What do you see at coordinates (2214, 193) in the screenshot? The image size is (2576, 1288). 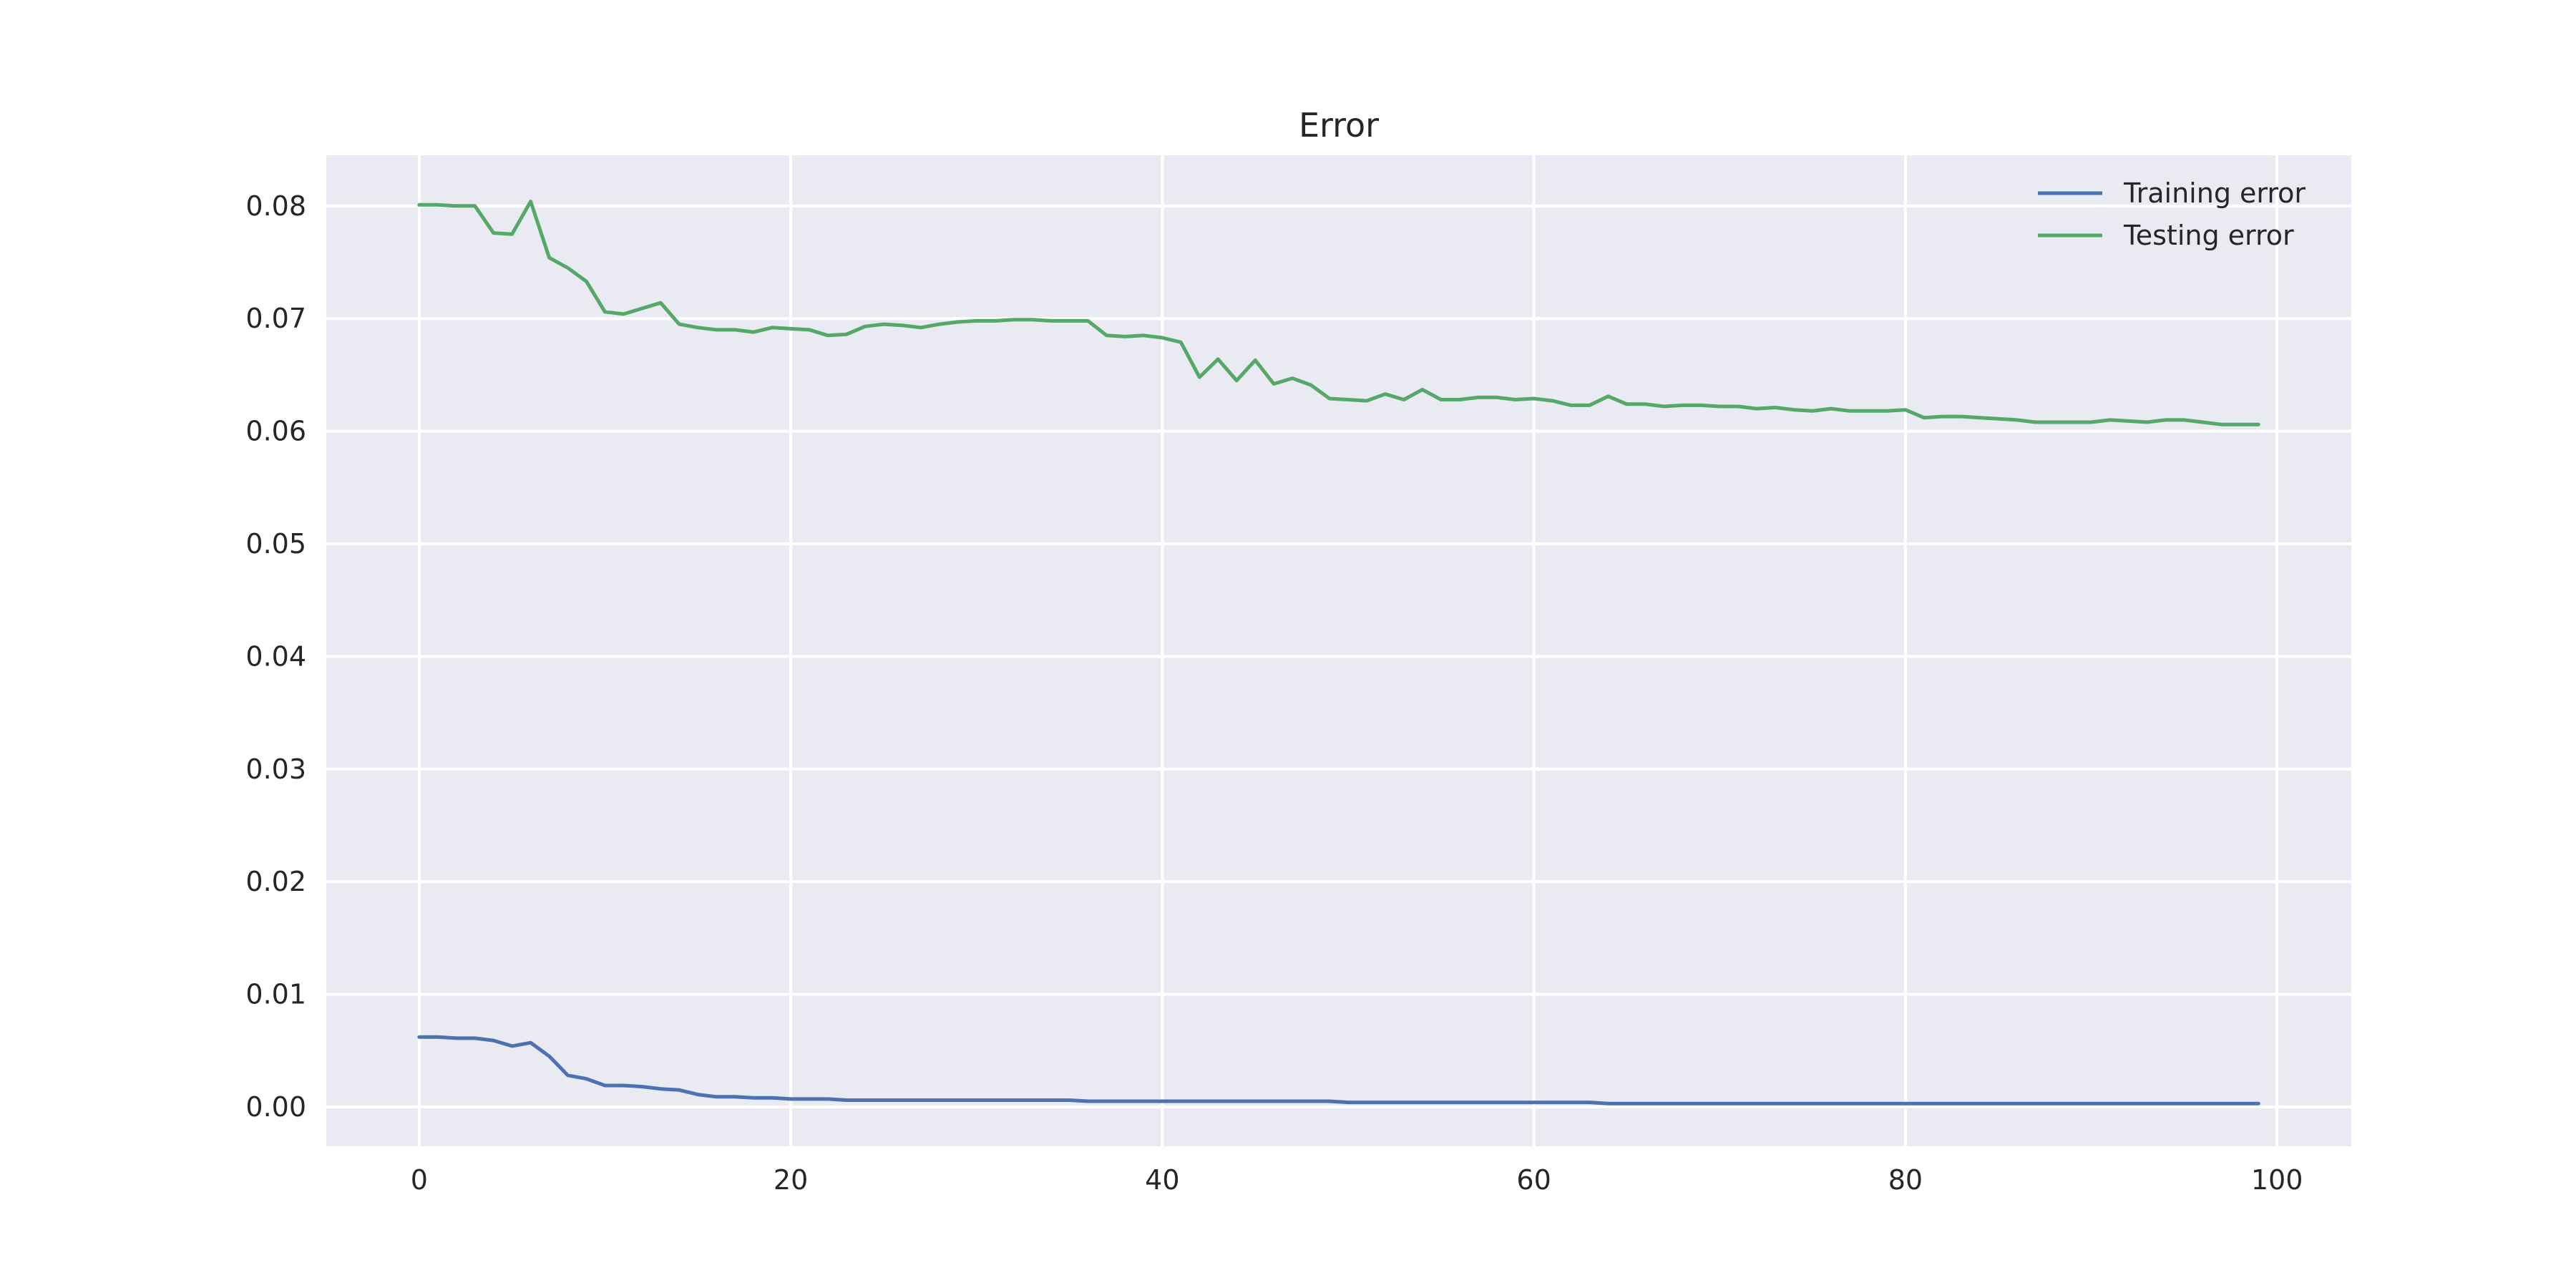 I see `legend-label: Training error` at bounding box center [2214, 193].